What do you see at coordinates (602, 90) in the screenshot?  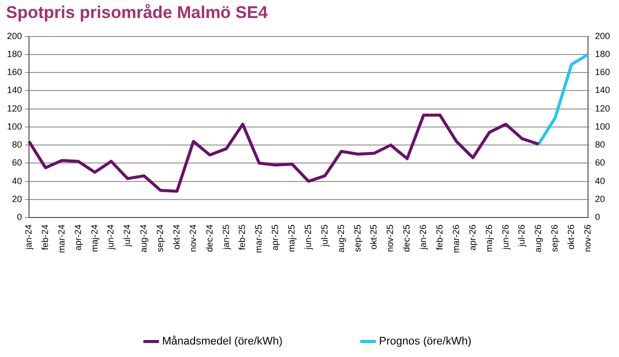 I see `y2-tick-label: 140` at bounding box center [602, 90].